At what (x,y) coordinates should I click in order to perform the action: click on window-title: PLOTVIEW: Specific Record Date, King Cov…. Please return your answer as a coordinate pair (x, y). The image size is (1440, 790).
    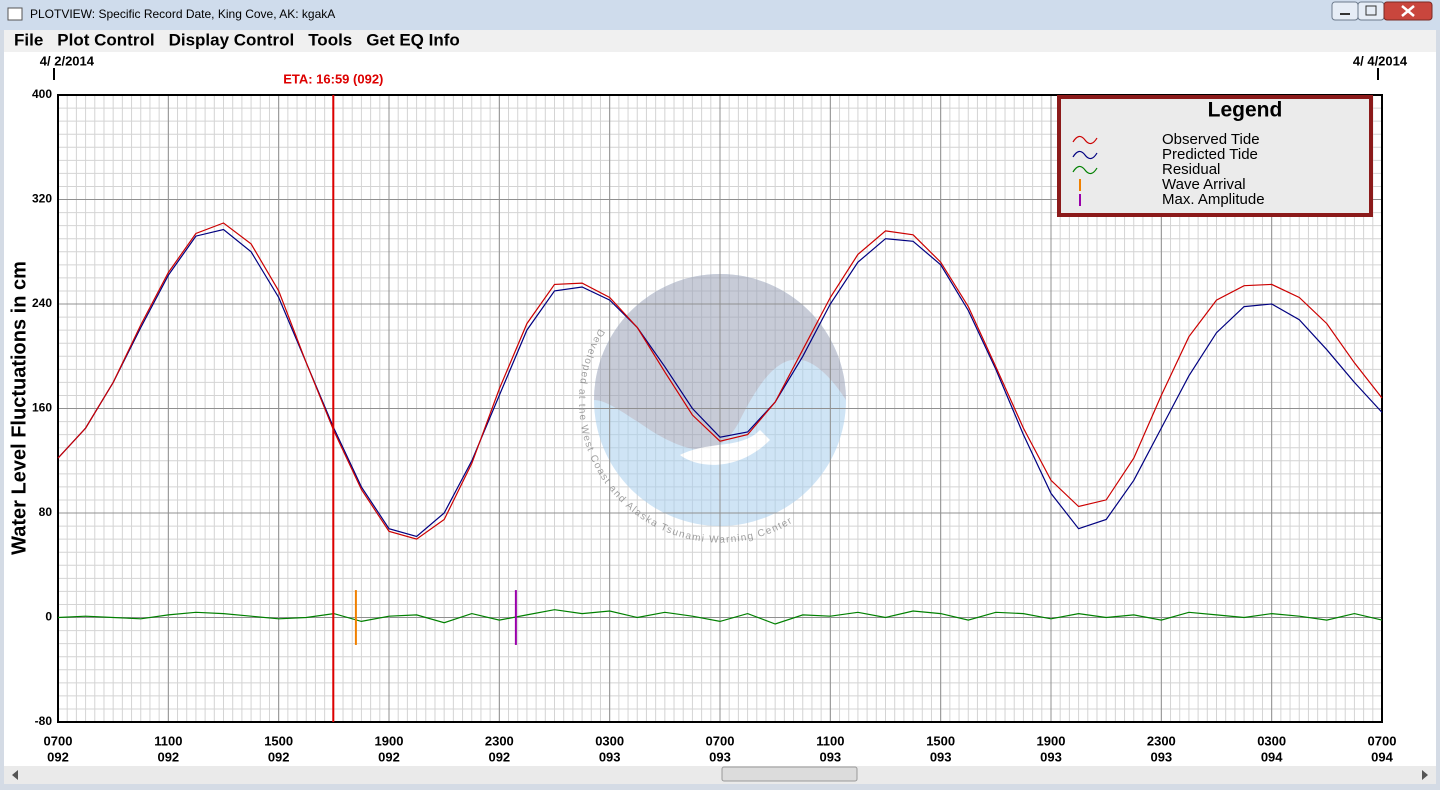
    Looking at the image, I should click on (182, 14).